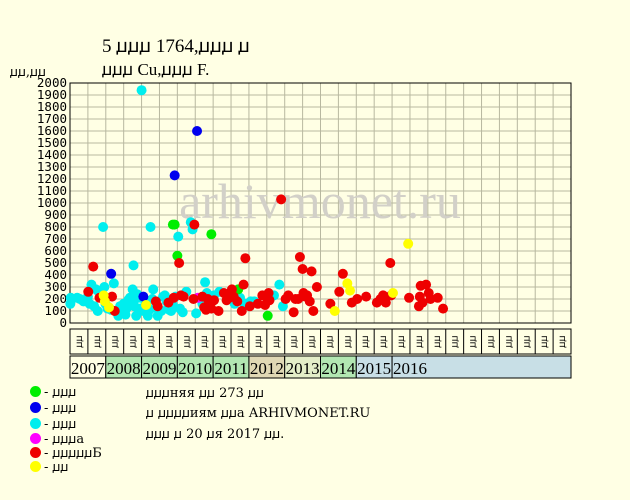 This screenshot has height=500, width=630. What do you see at coordinates (303, 368) in the screenshot?
I see `year-label: 2013` at bounding box center [303, 368].